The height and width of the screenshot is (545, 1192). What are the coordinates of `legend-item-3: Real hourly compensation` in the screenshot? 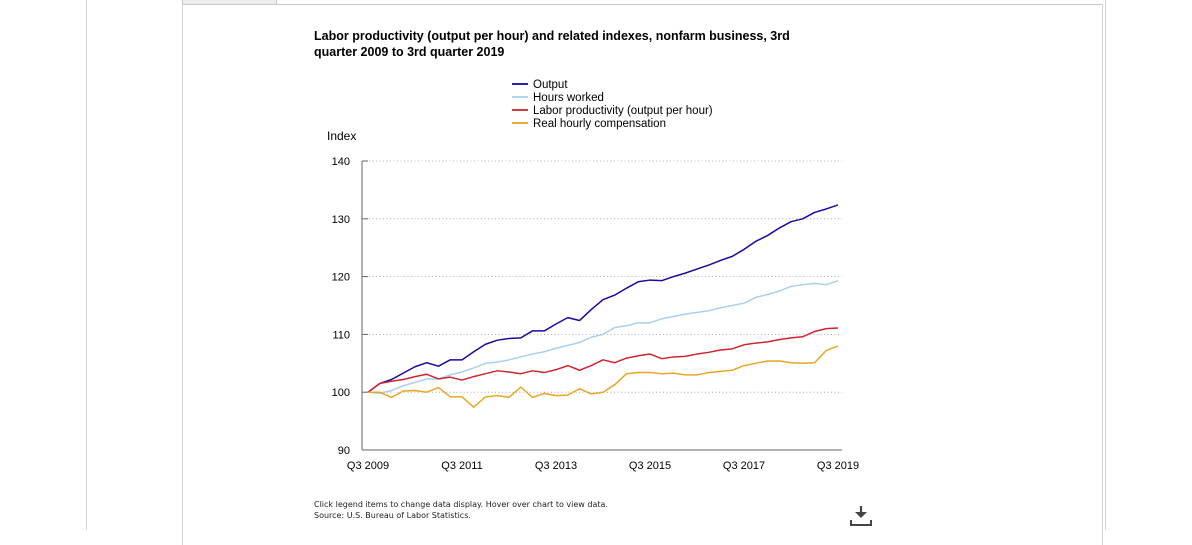 It's located at (589, 124).